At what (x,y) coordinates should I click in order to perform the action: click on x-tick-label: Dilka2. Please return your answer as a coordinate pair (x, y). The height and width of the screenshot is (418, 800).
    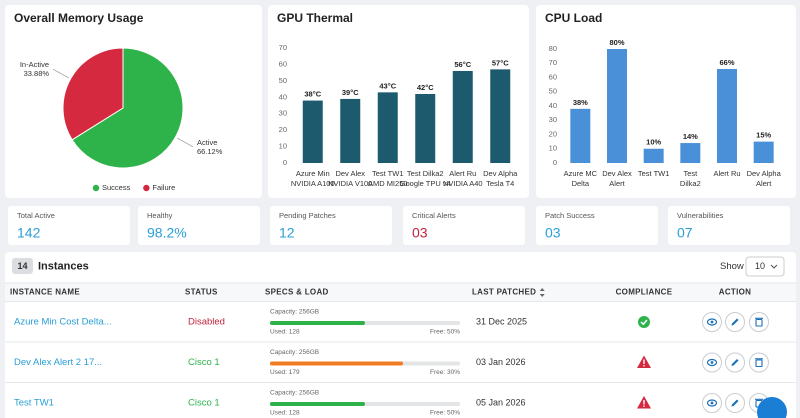
    Looking at the image, I should click on (690, 183).